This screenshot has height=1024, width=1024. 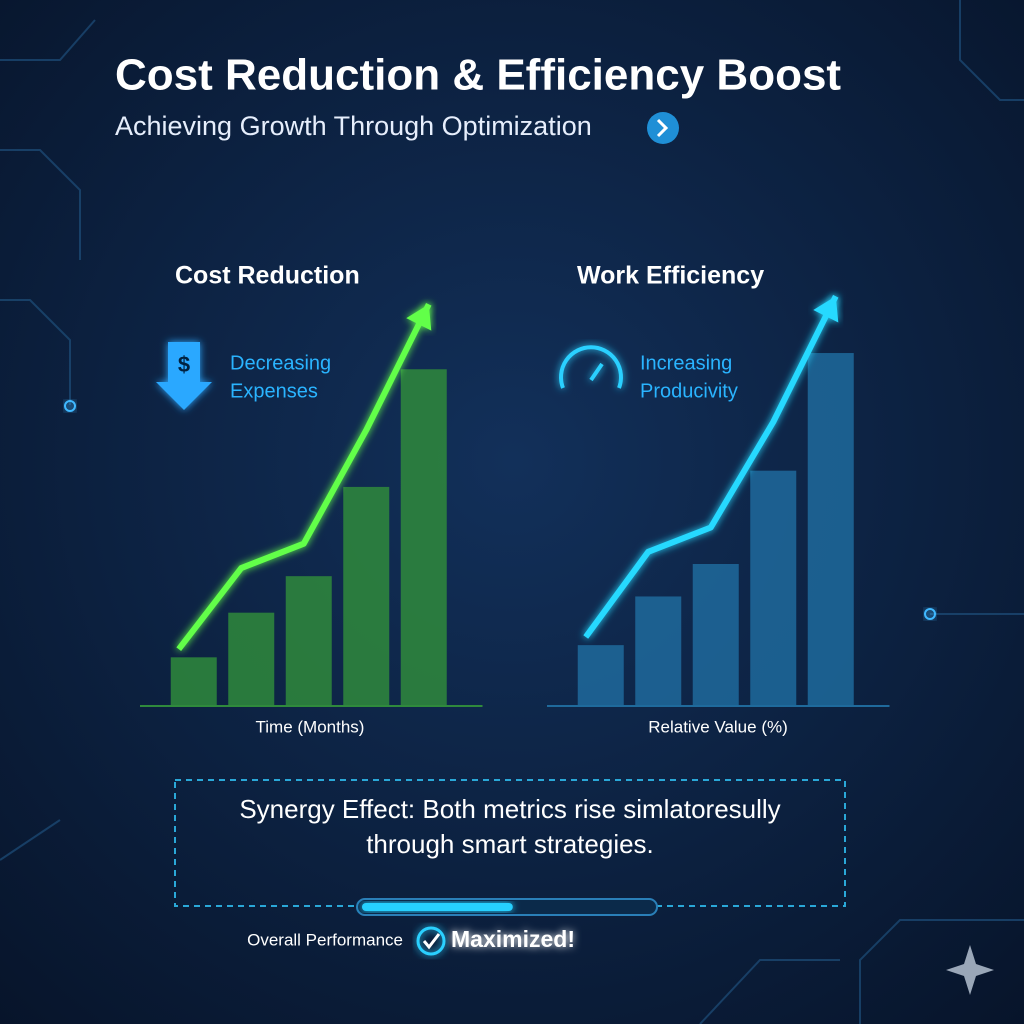 I want to click on synergy-text: through smart strategies., so click(x=510, y=844).